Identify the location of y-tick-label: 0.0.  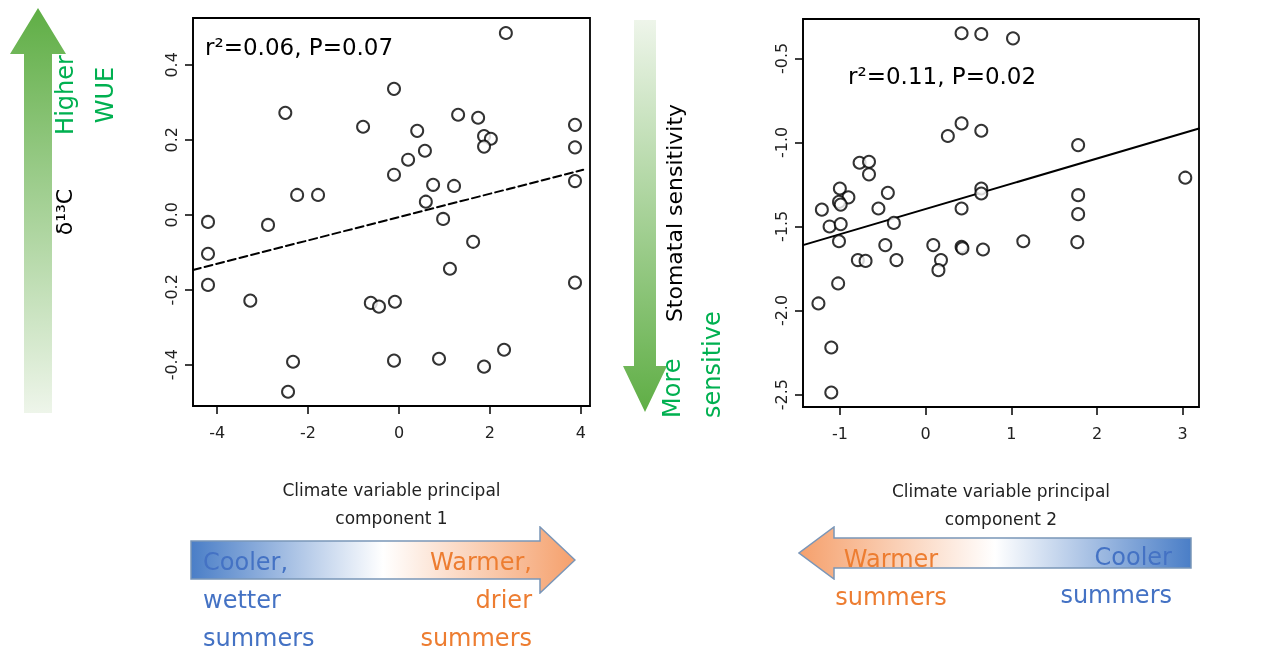
(171, 215).